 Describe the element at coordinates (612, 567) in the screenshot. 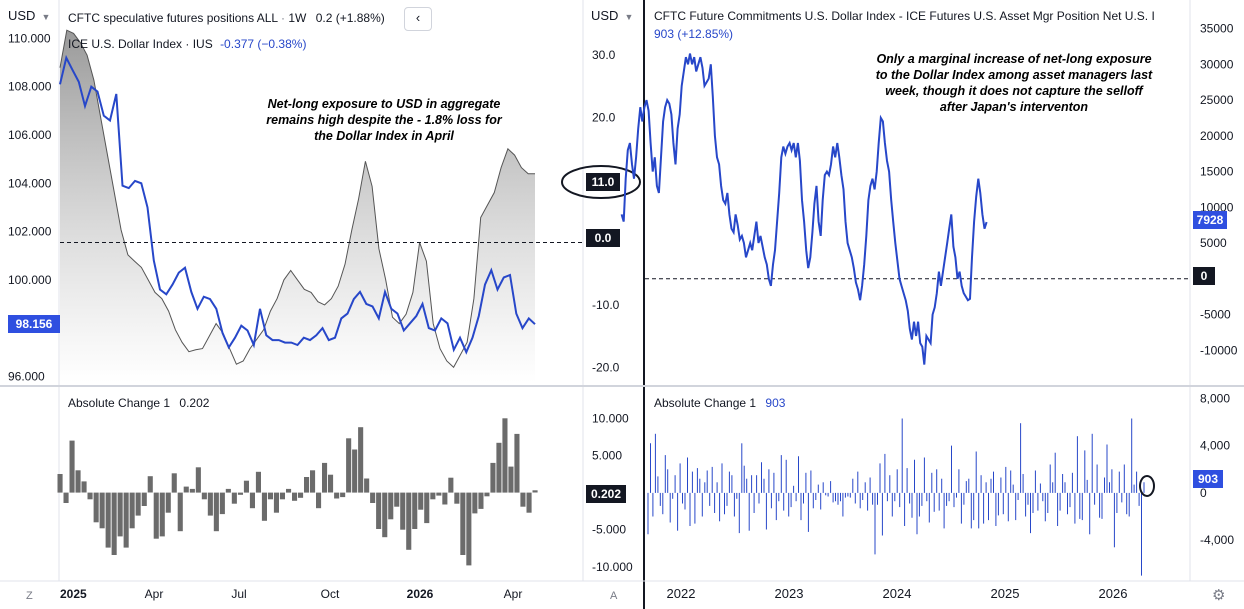

I see `left-sub-y-tick-label: -10.000` at that location.